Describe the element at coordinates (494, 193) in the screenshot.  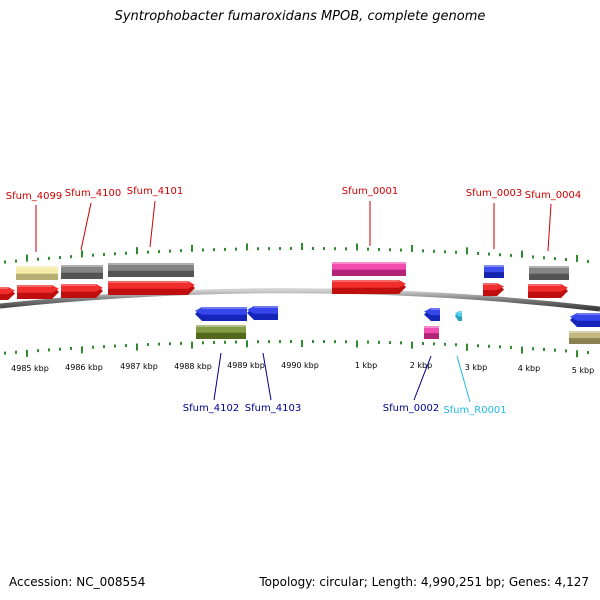
I see `gene-label-sfum-0003: Sfum_0003` at that location.